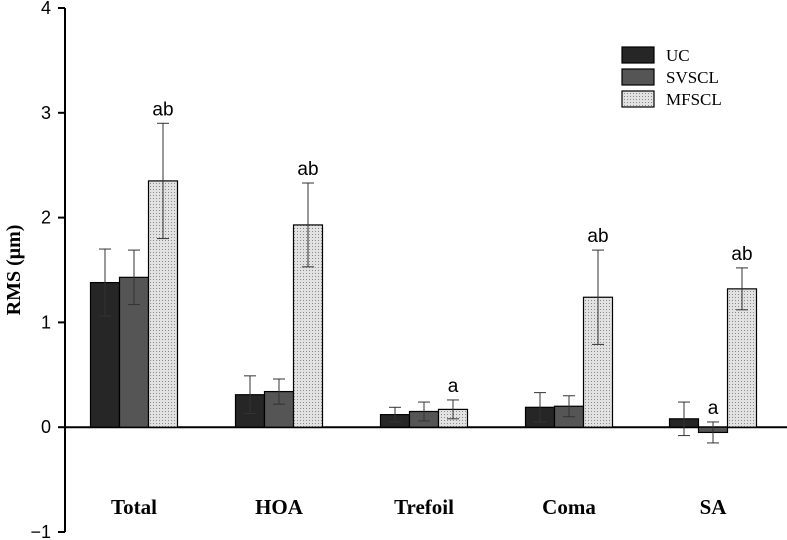 This screenshot has width=787, height=540. I want to click on legend-swatch-uc, so click(638, 55).